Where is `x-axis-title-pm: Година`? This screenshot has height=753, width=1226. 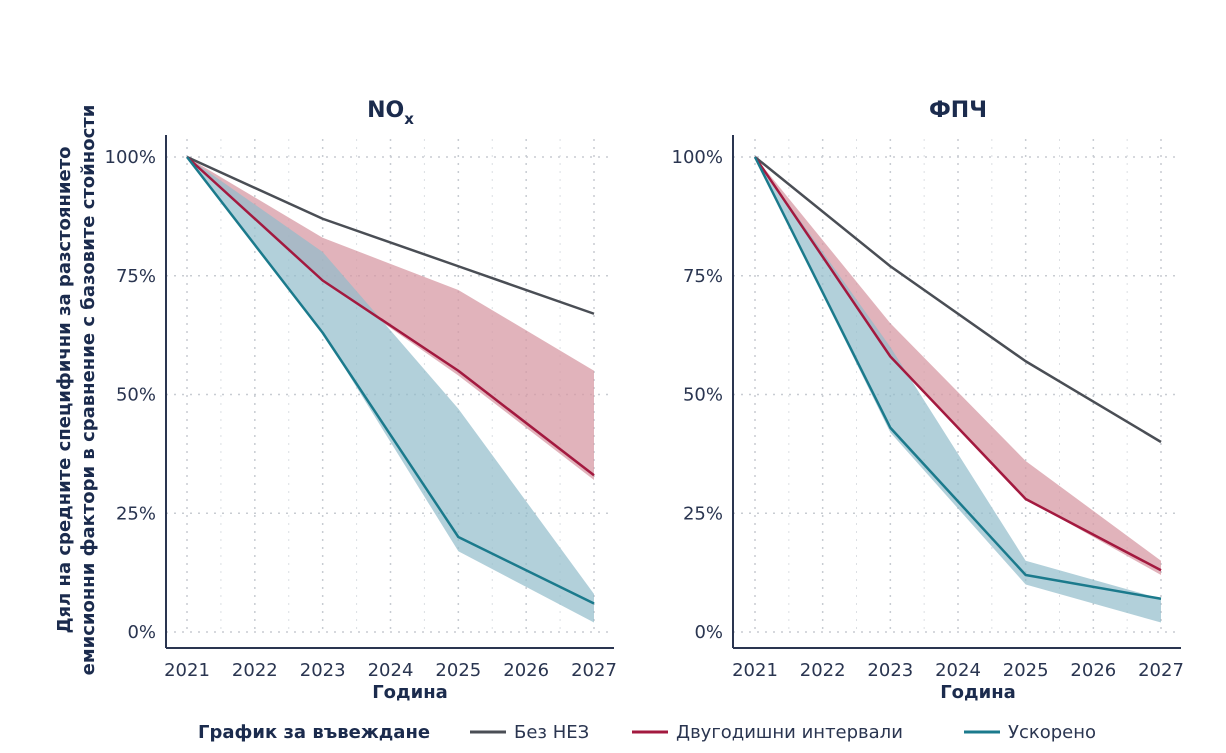 x-axis-title-pm: Година is located at coordinates (978, 692).